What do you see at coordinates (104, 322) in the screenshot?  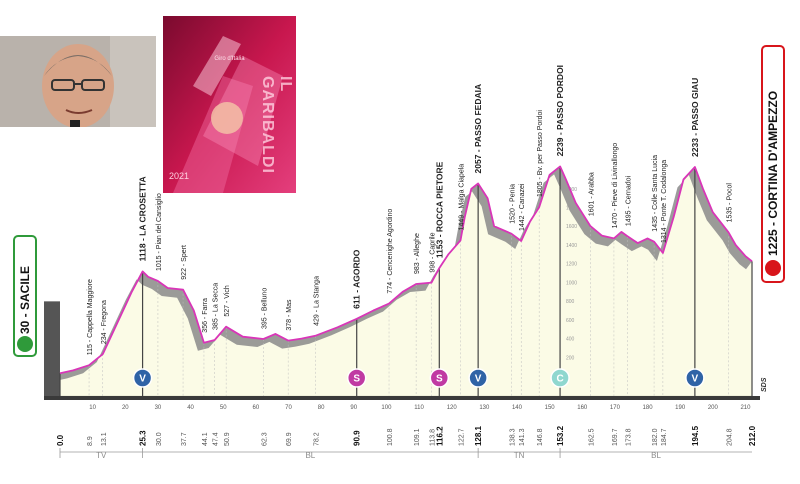 I see `climb-label-1: 234 - Fregona` at bounding box center [104, 322].